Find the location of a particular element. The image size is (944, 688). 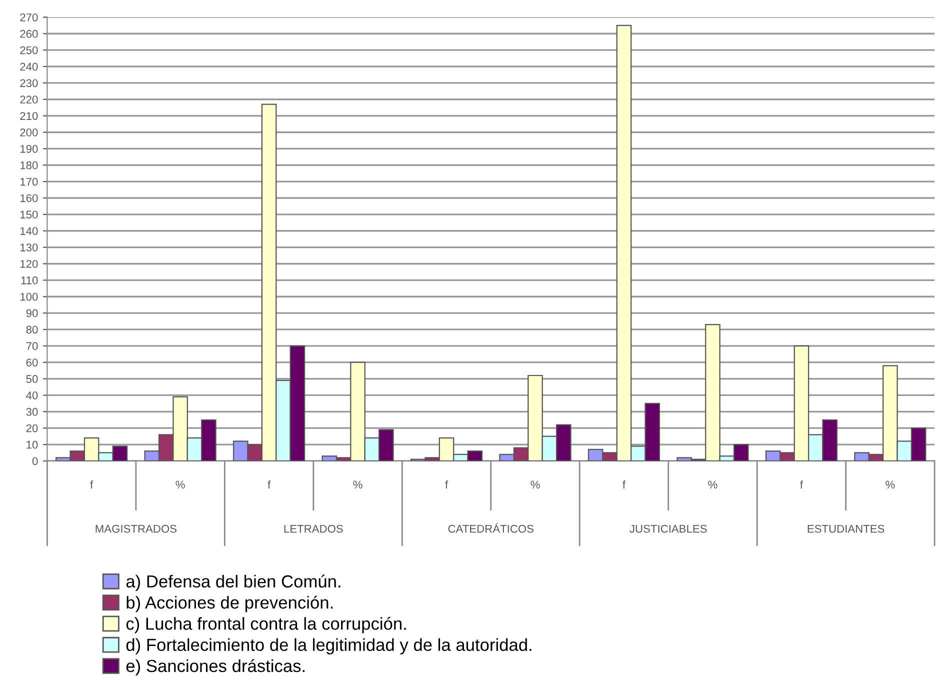

y-tick-label: 140 is located at coordinates (29, 231).